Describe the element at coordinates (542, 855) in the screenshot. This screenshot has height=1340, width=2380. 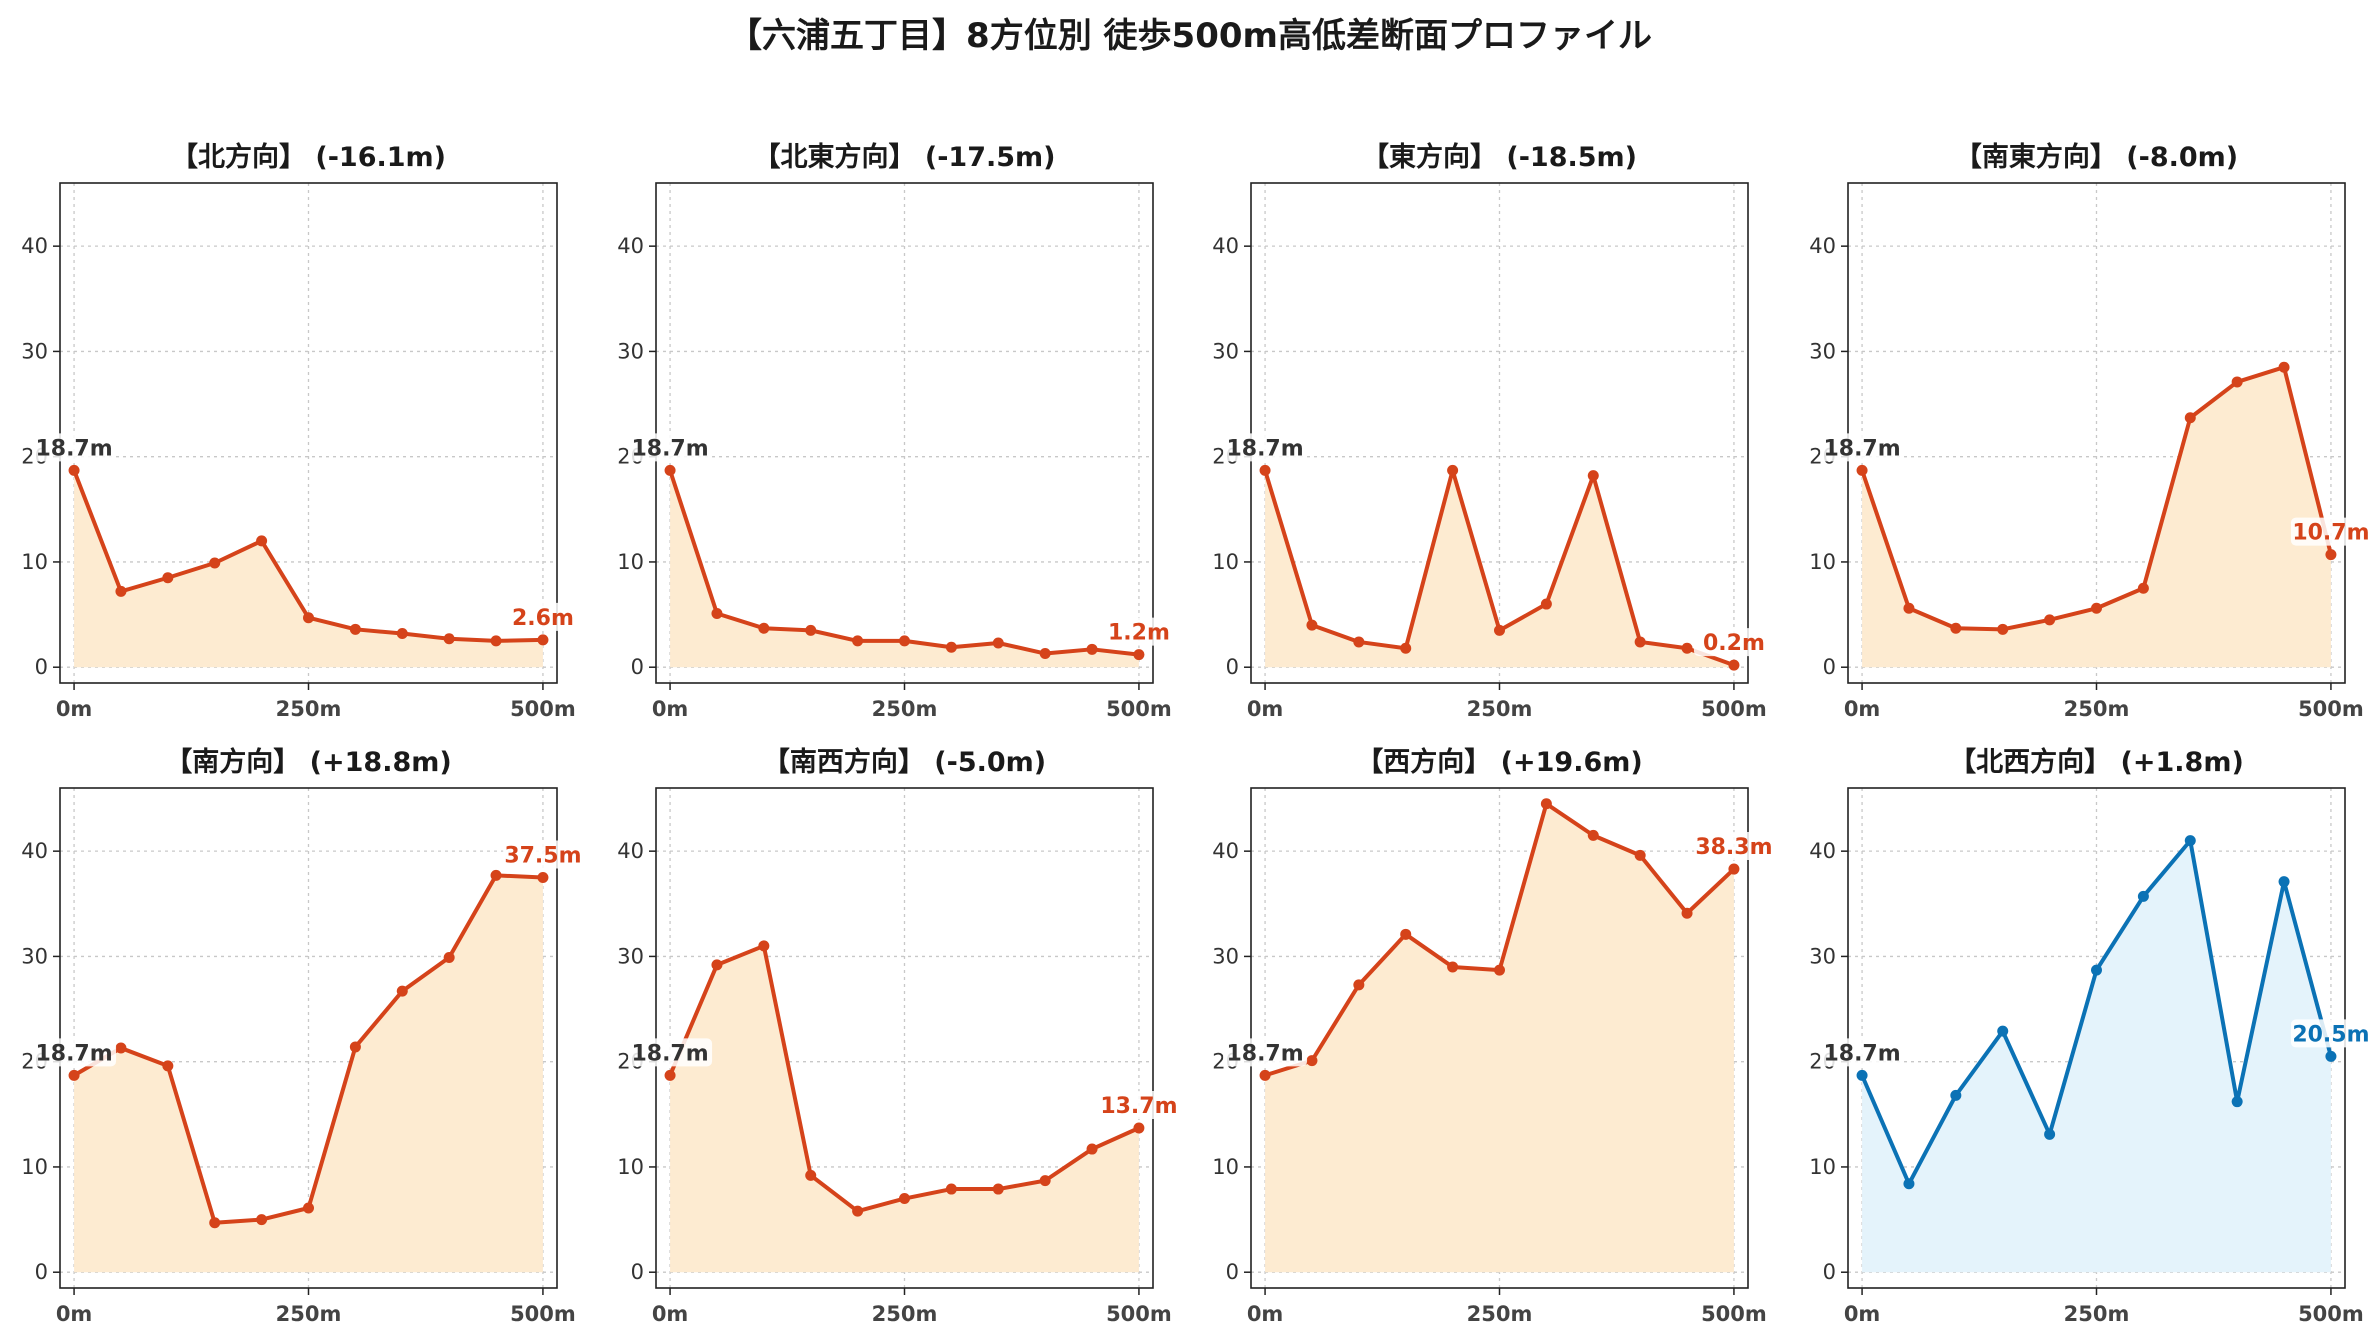
I see `end-label: 37.5m` at that location.